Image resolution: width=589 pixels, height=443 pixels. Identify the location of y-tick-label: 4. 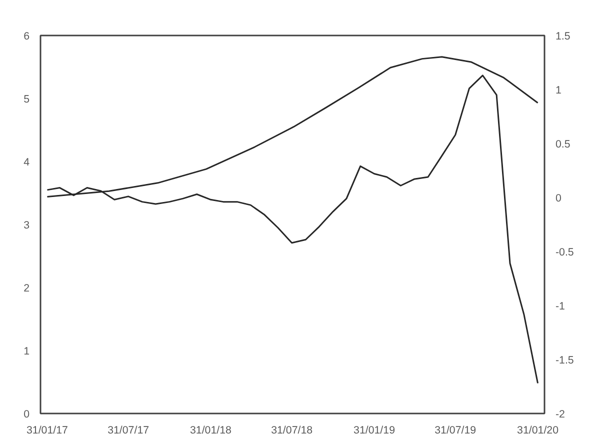
(27, 162).